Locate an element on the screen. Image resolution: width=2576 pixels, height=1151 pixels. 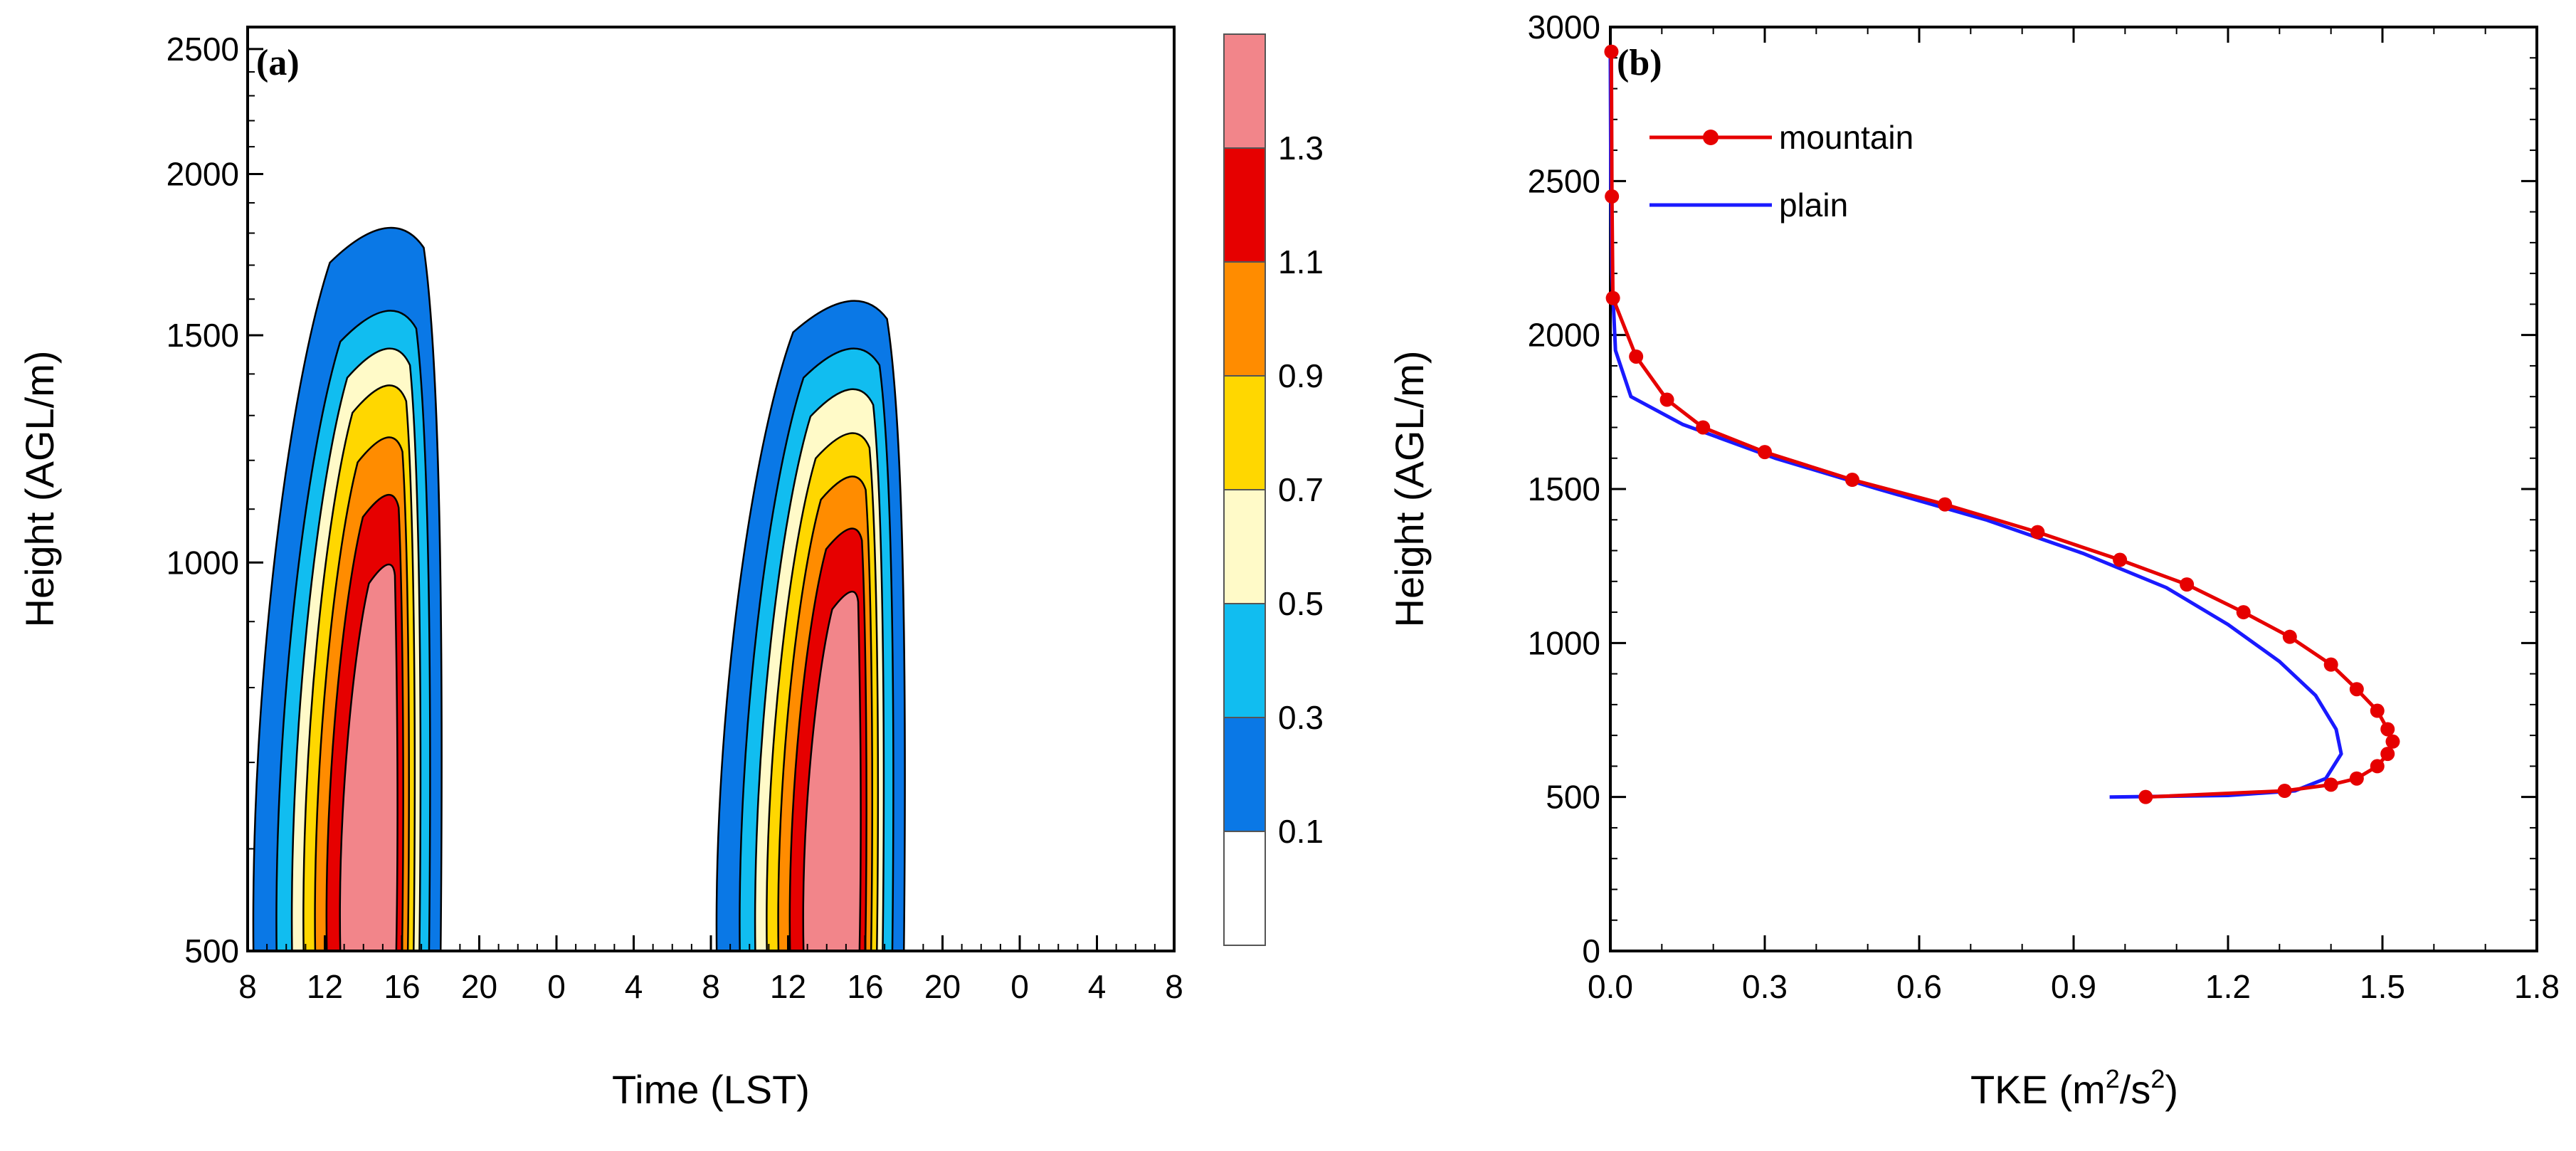
y-axis-title-a: Height (AGL/m) is located at coordinates (39, 489).